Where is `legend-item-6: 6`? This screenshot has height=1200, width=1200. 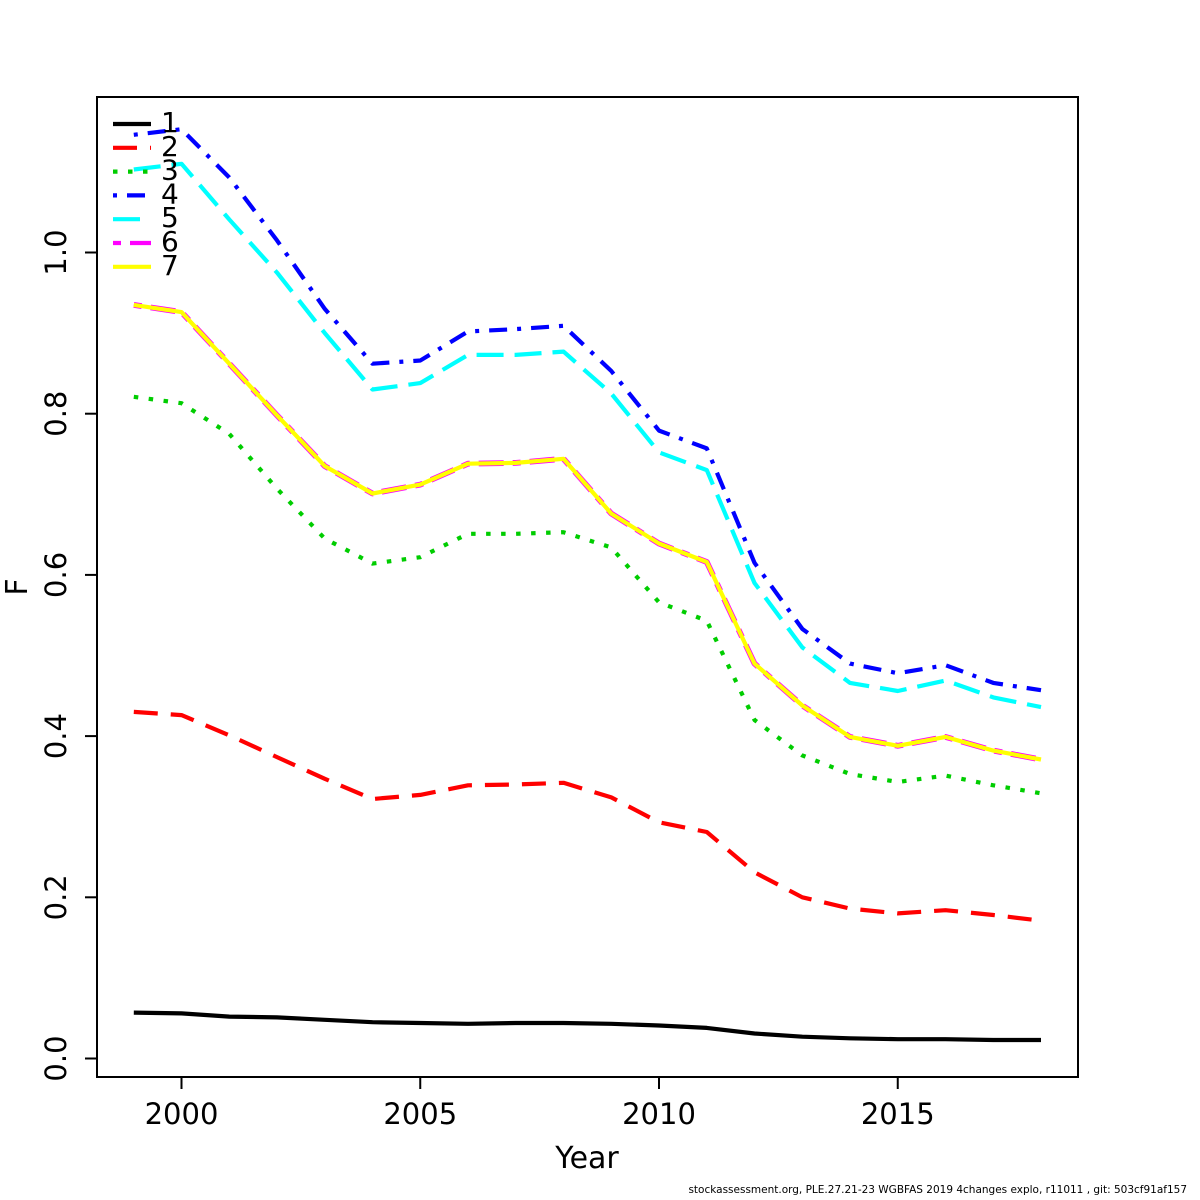
legend-item-6: 6 is located at coordinates (146, 241).